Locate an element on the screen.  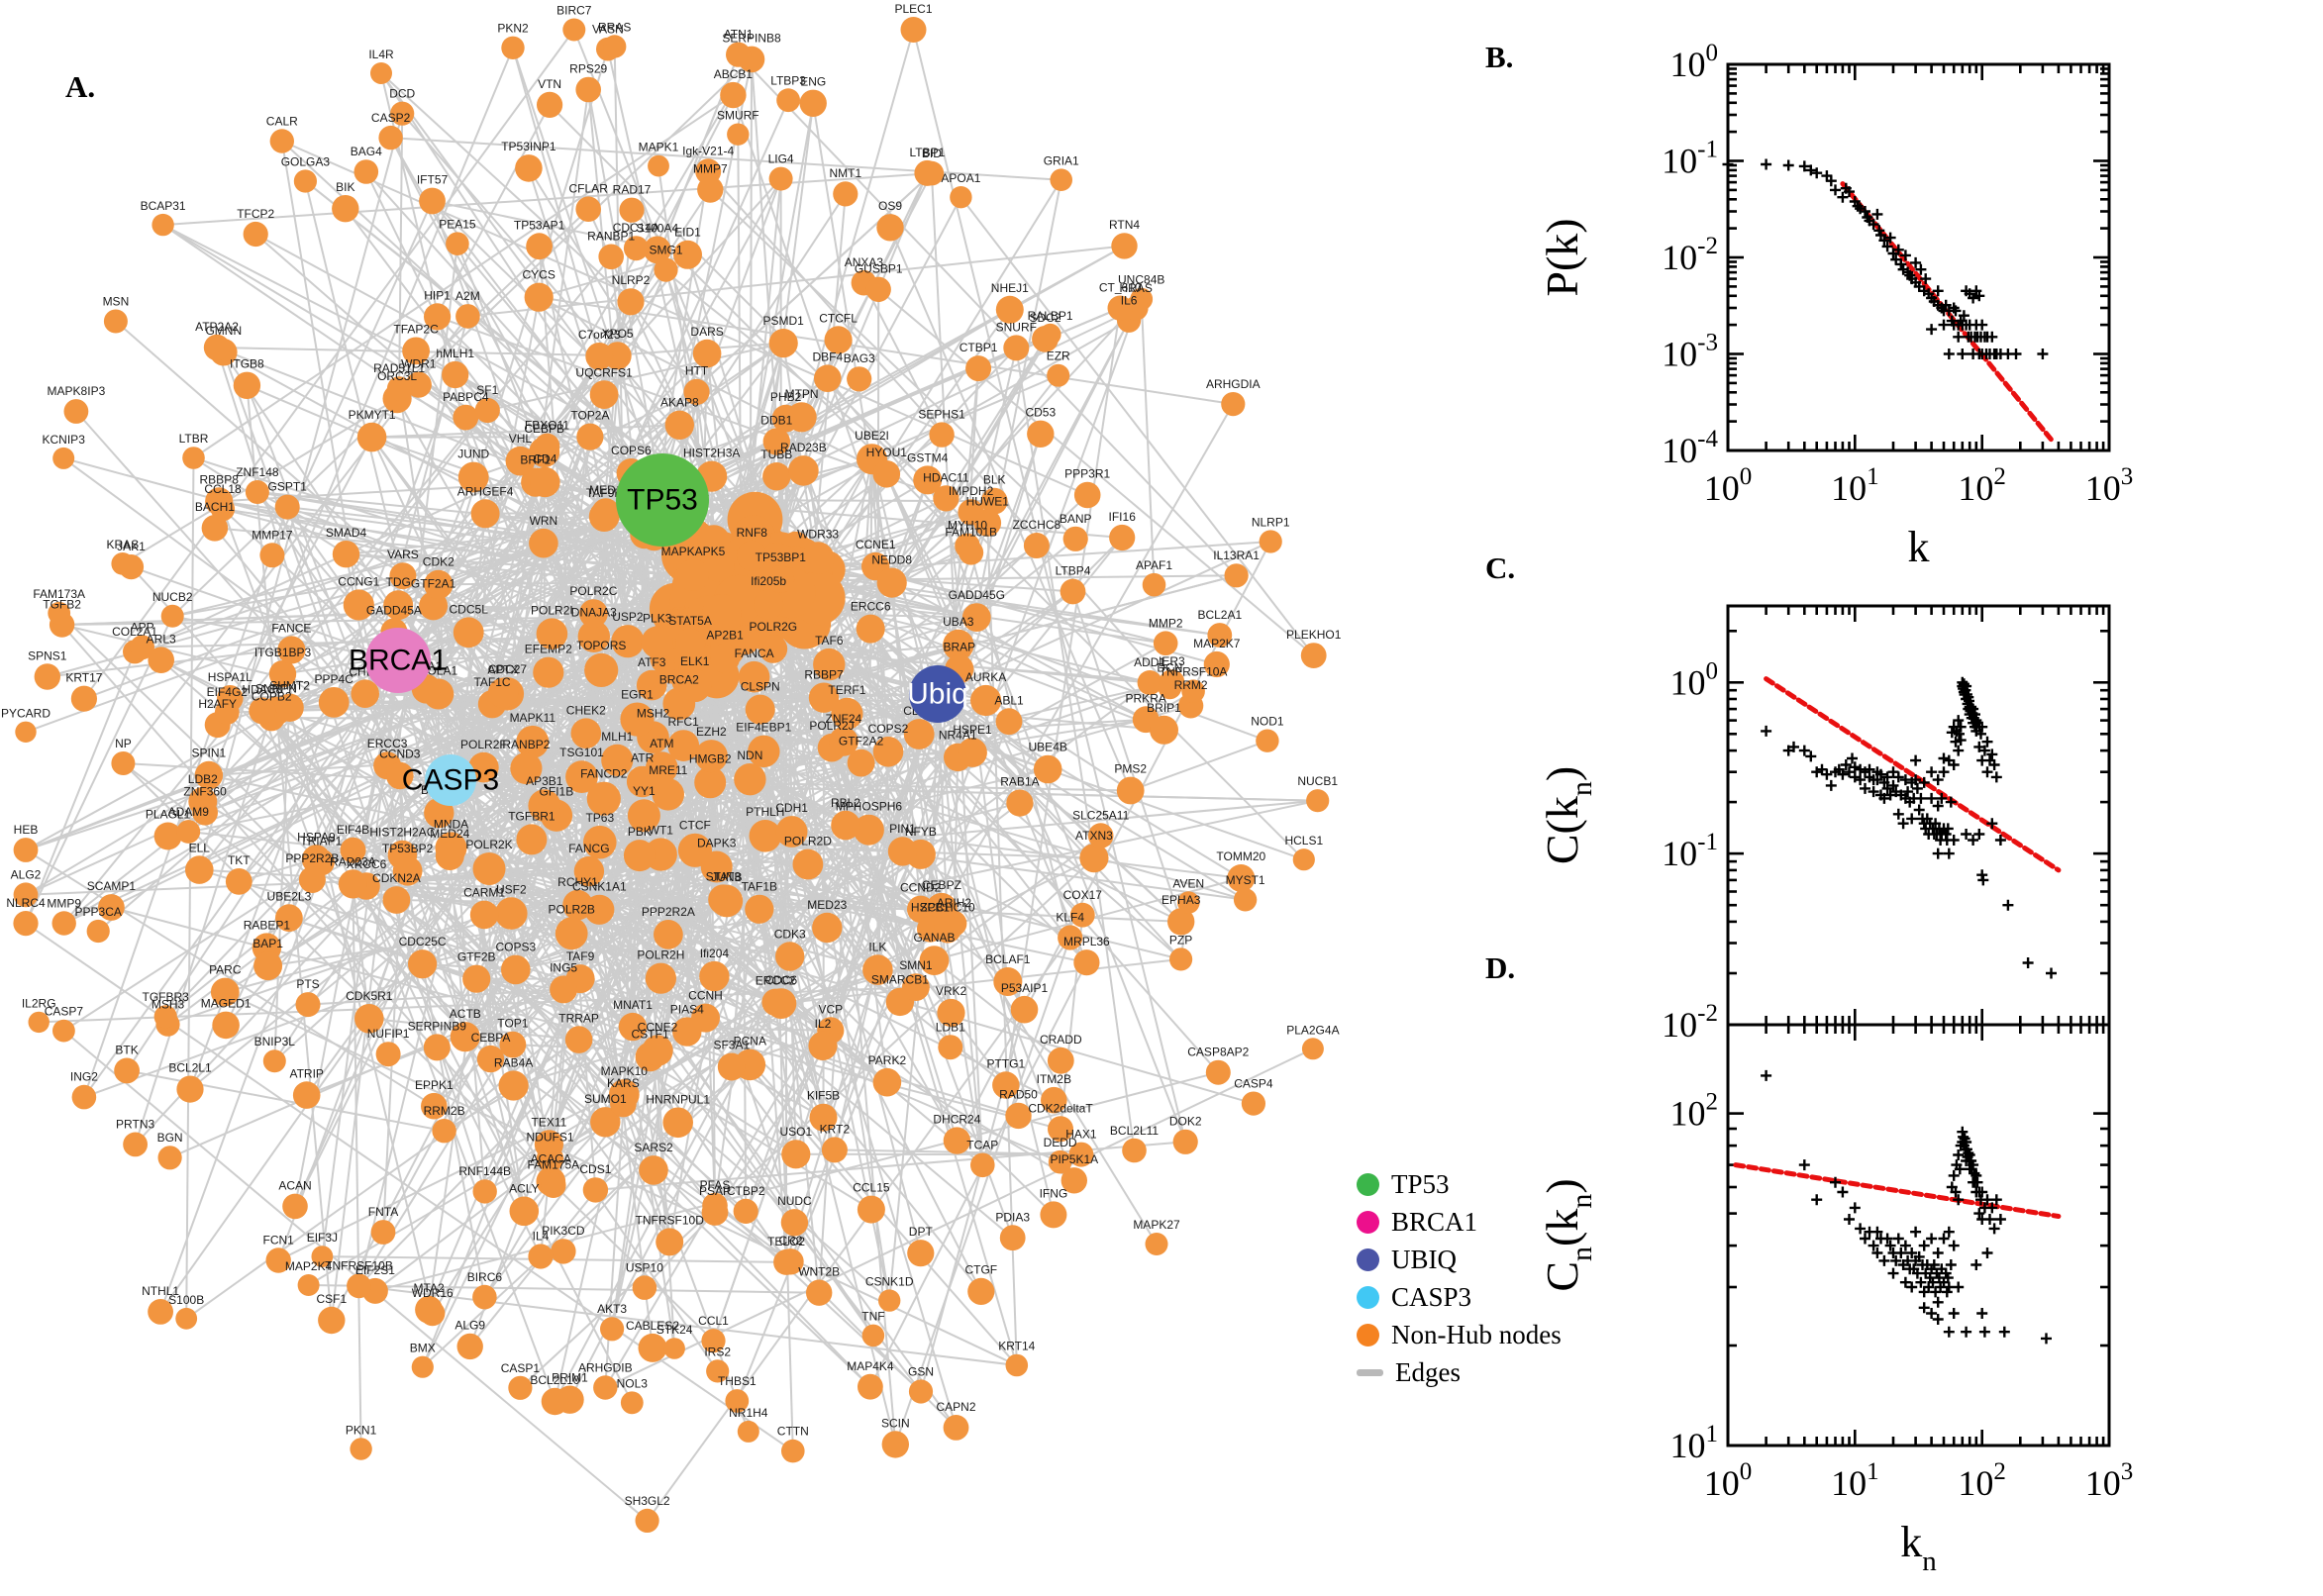
network-node-label: ABL1 is located at coordinates (1009, 700).